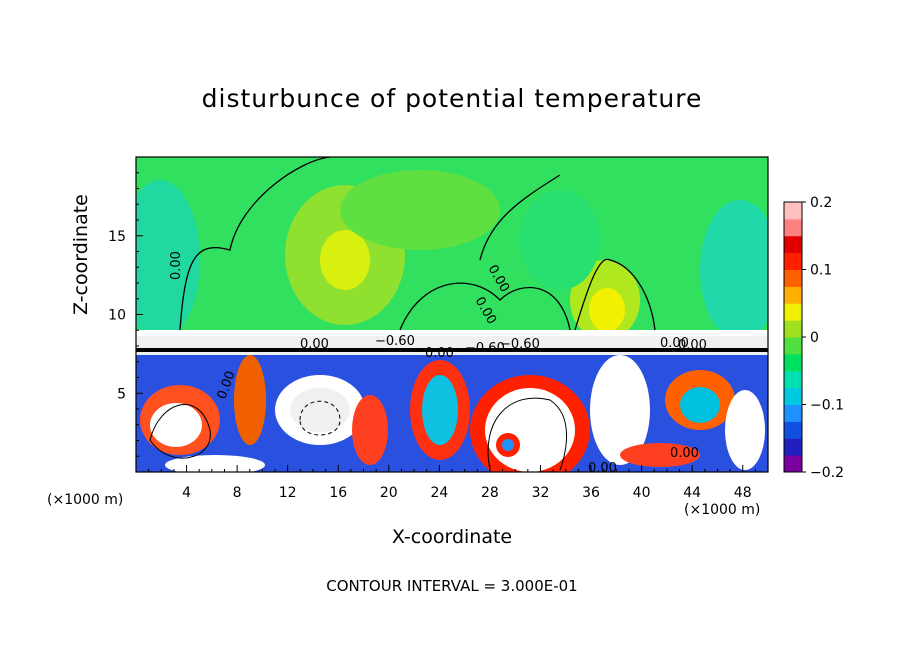 This screenshot has width=904, height=654. Describe the element at coordinates (821, 271) in the screenshot. I see `colorbar-tick-label: 0.1` at that location.